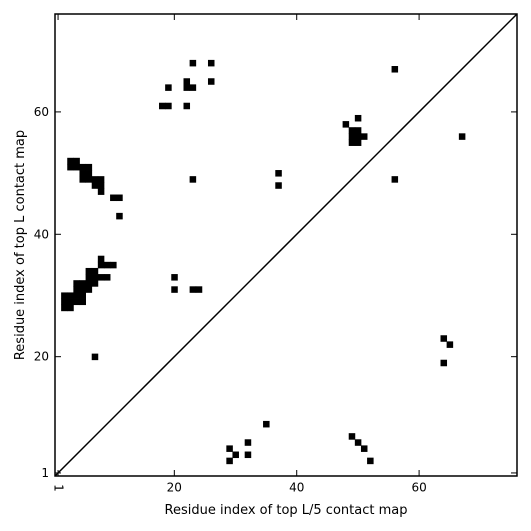  Describe the element at coordinates (174, 488) in the screenshot. I see `x-tick-label: 20` at that location.